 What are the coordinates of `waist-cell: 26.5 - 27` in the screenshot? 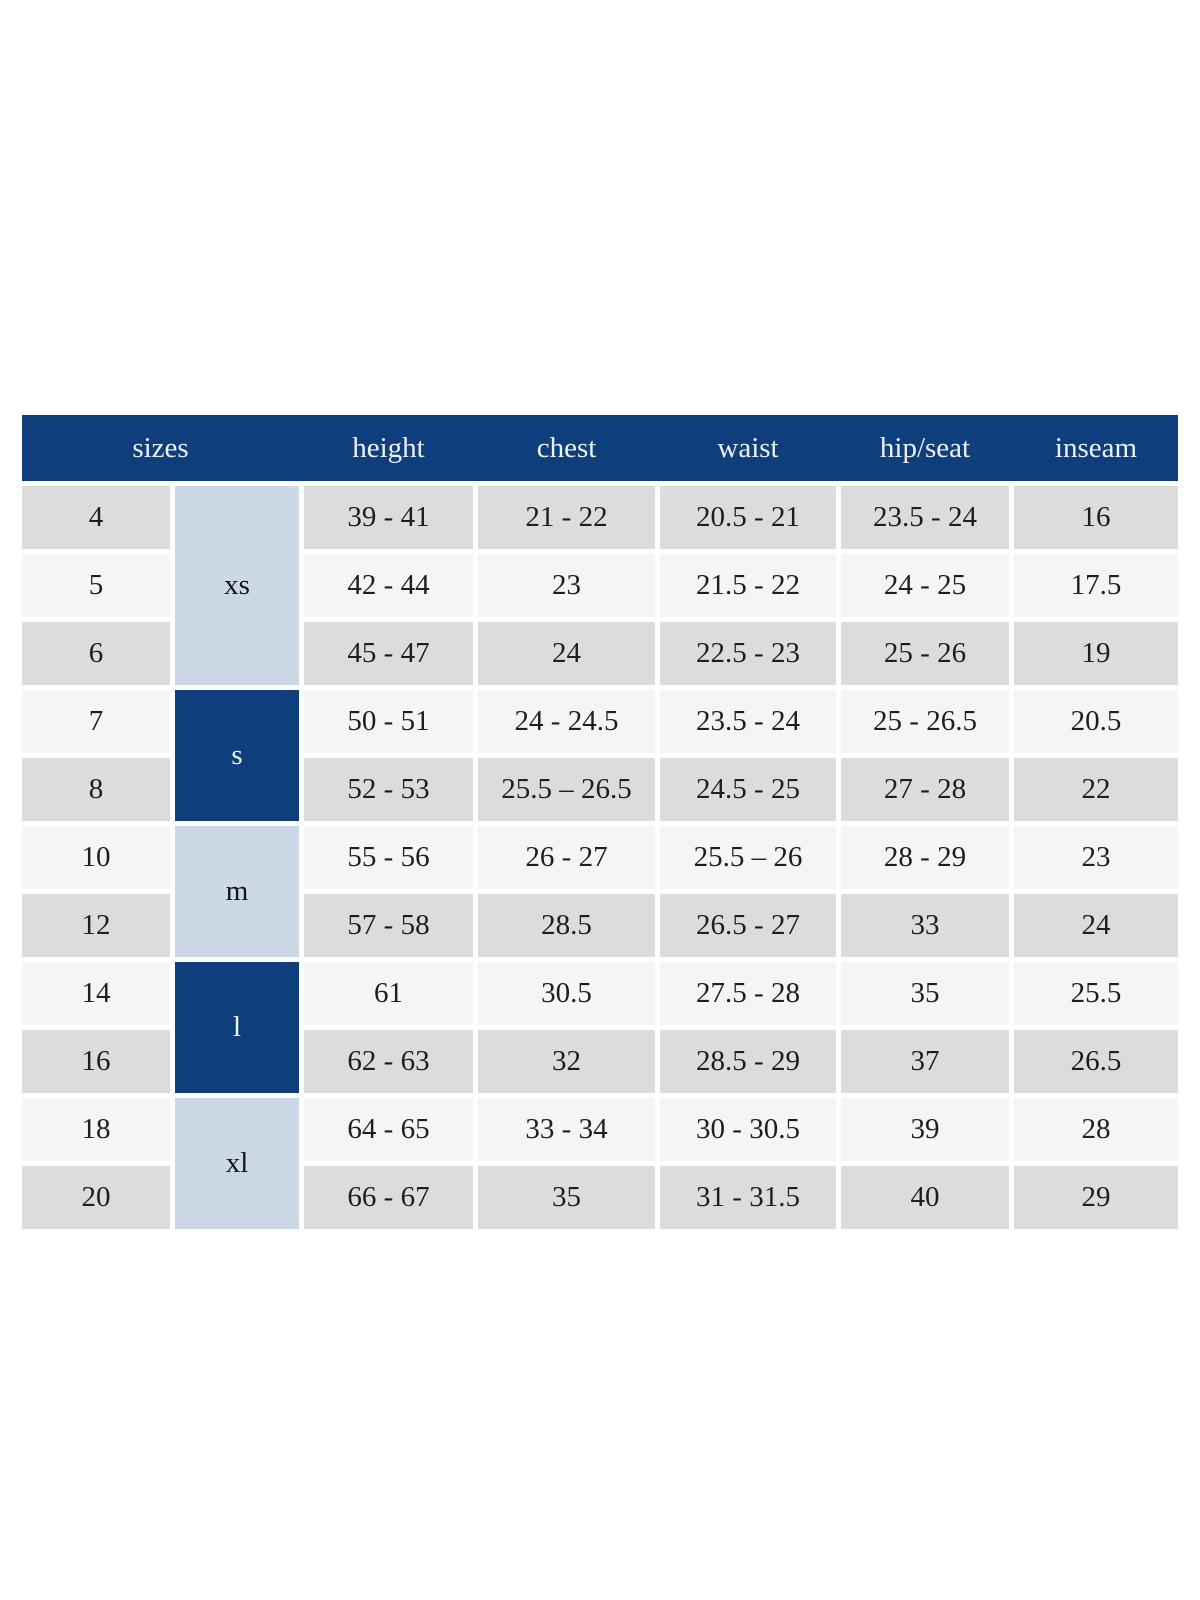 It's located at (748, 925).